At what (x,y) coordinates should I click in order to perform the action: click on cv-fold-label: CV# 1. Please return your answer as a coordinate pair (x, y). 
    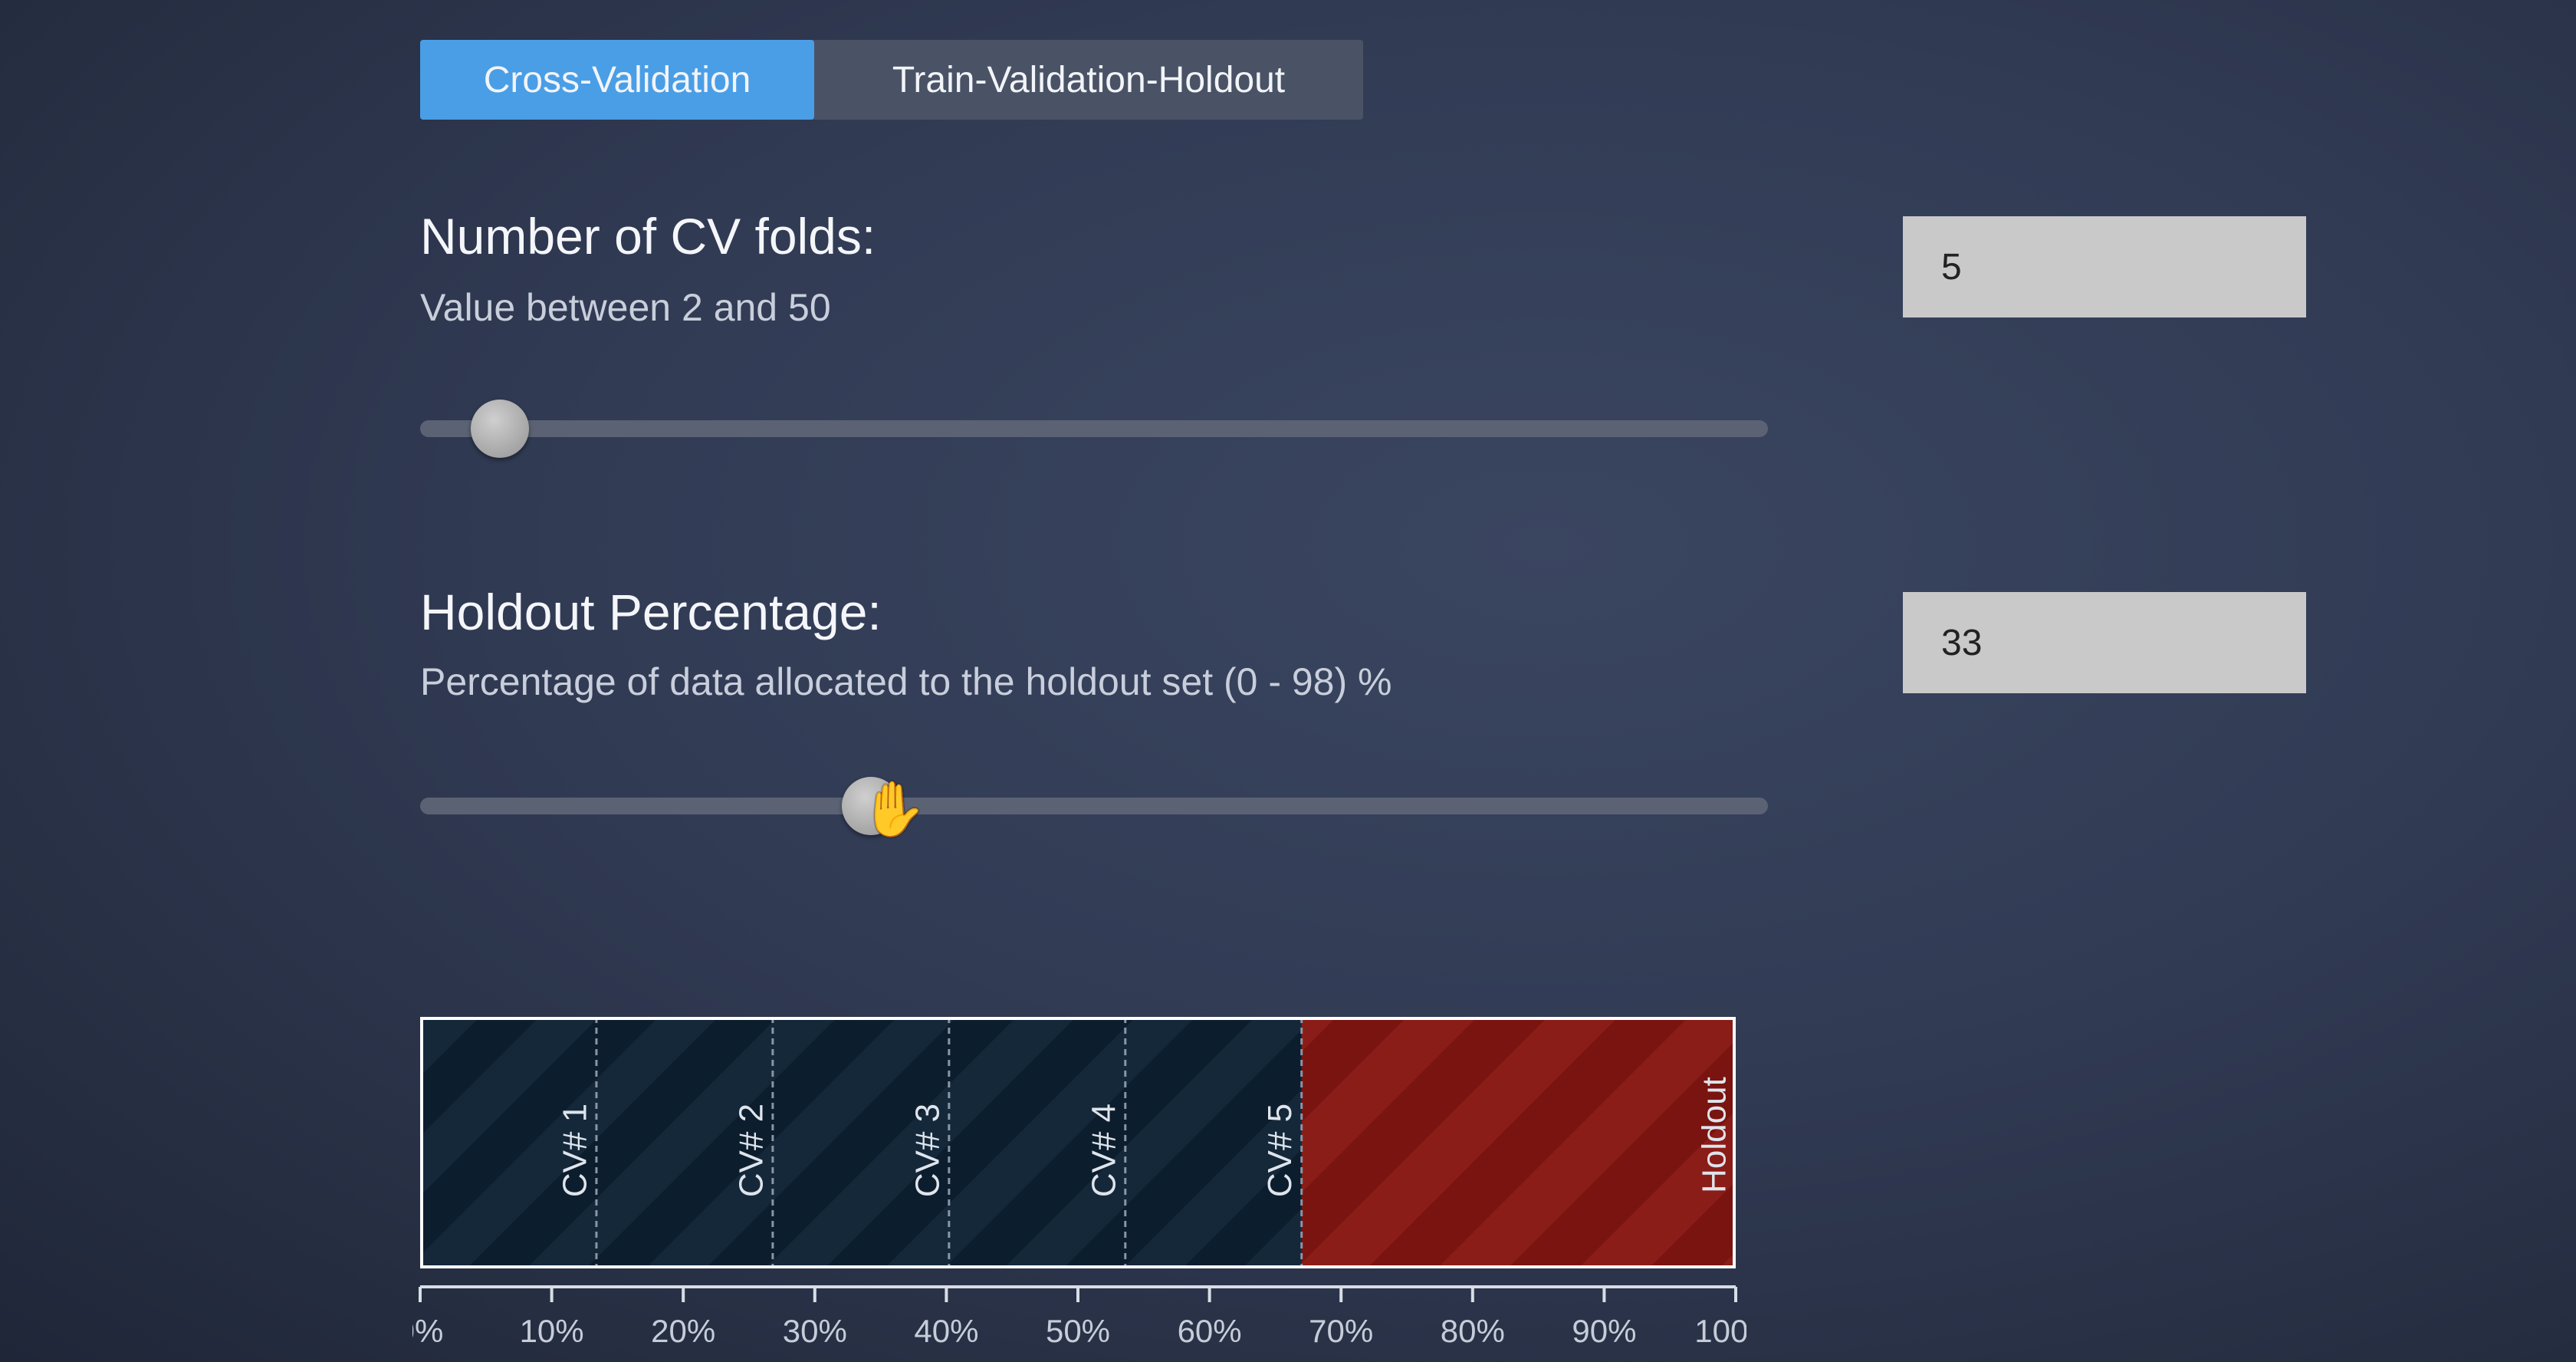
    Looking at the image, I should click on (574, 1150).